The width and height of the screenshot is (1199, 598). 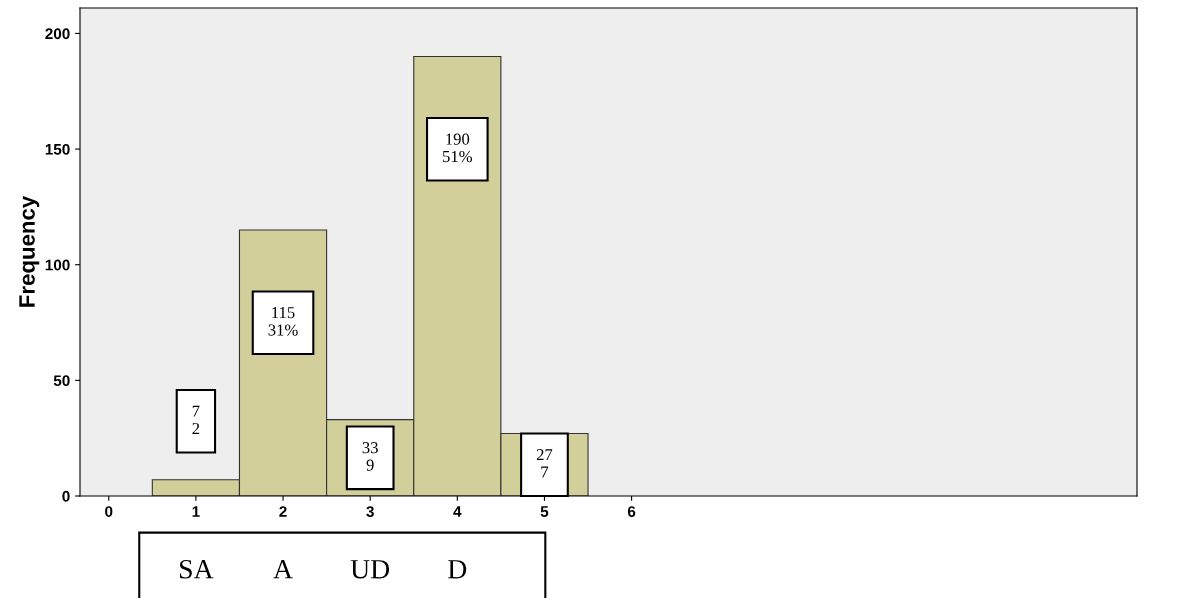 What do you see at coordinates (457, 569) in the screenshot?
I see `text: D` at bounding box center [457, 569].